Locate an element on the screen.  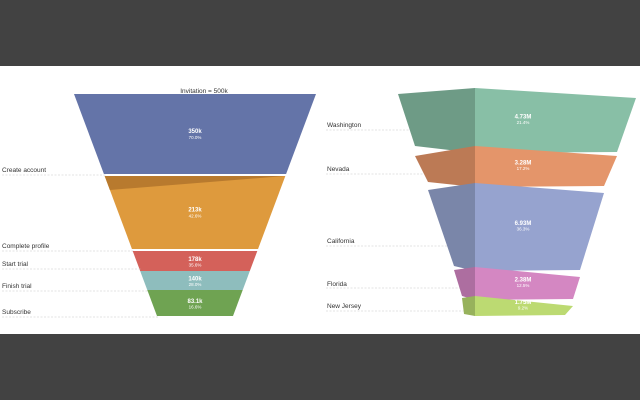
funnel-value-label: 140k is located at coordinates (195, 280).